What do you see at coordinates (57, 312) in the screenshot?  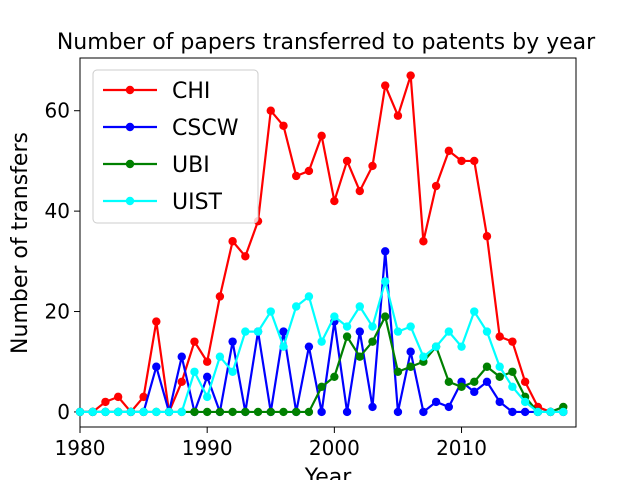 I see `y-tick-label: 20` at bounding box center [57, 312].